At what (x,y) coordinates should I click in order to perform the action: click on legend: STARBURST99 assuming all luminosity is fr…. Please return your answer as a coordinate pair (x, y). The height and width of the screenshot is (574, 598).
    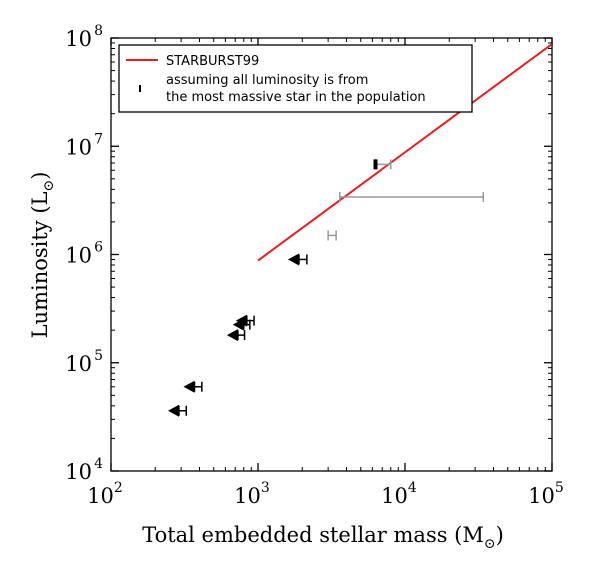
    Looking at the image, I should click on (295, 78).